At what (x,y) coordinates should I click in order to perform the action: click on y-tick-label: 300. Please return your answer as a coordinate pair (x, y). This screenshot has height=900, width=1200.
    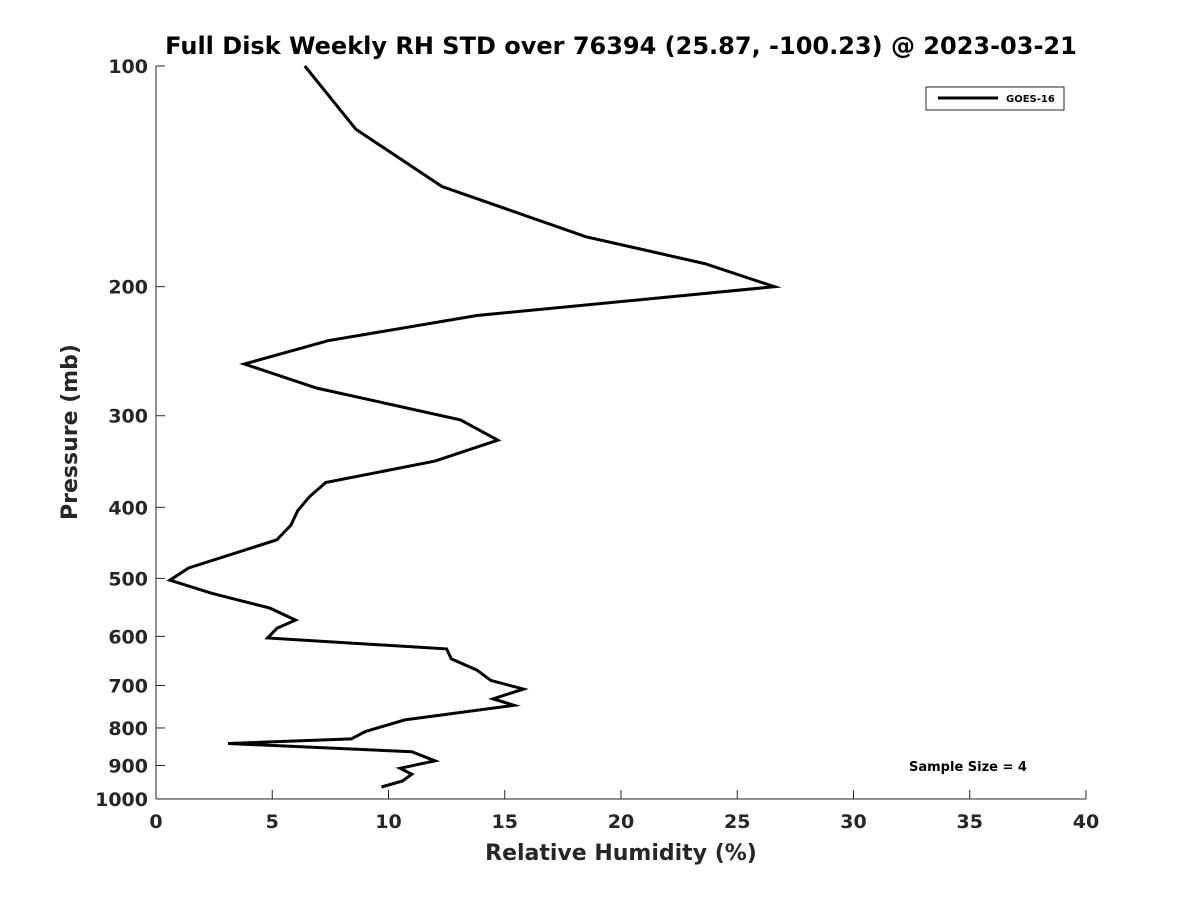
    Looking at the image, I should click on (128, 417).